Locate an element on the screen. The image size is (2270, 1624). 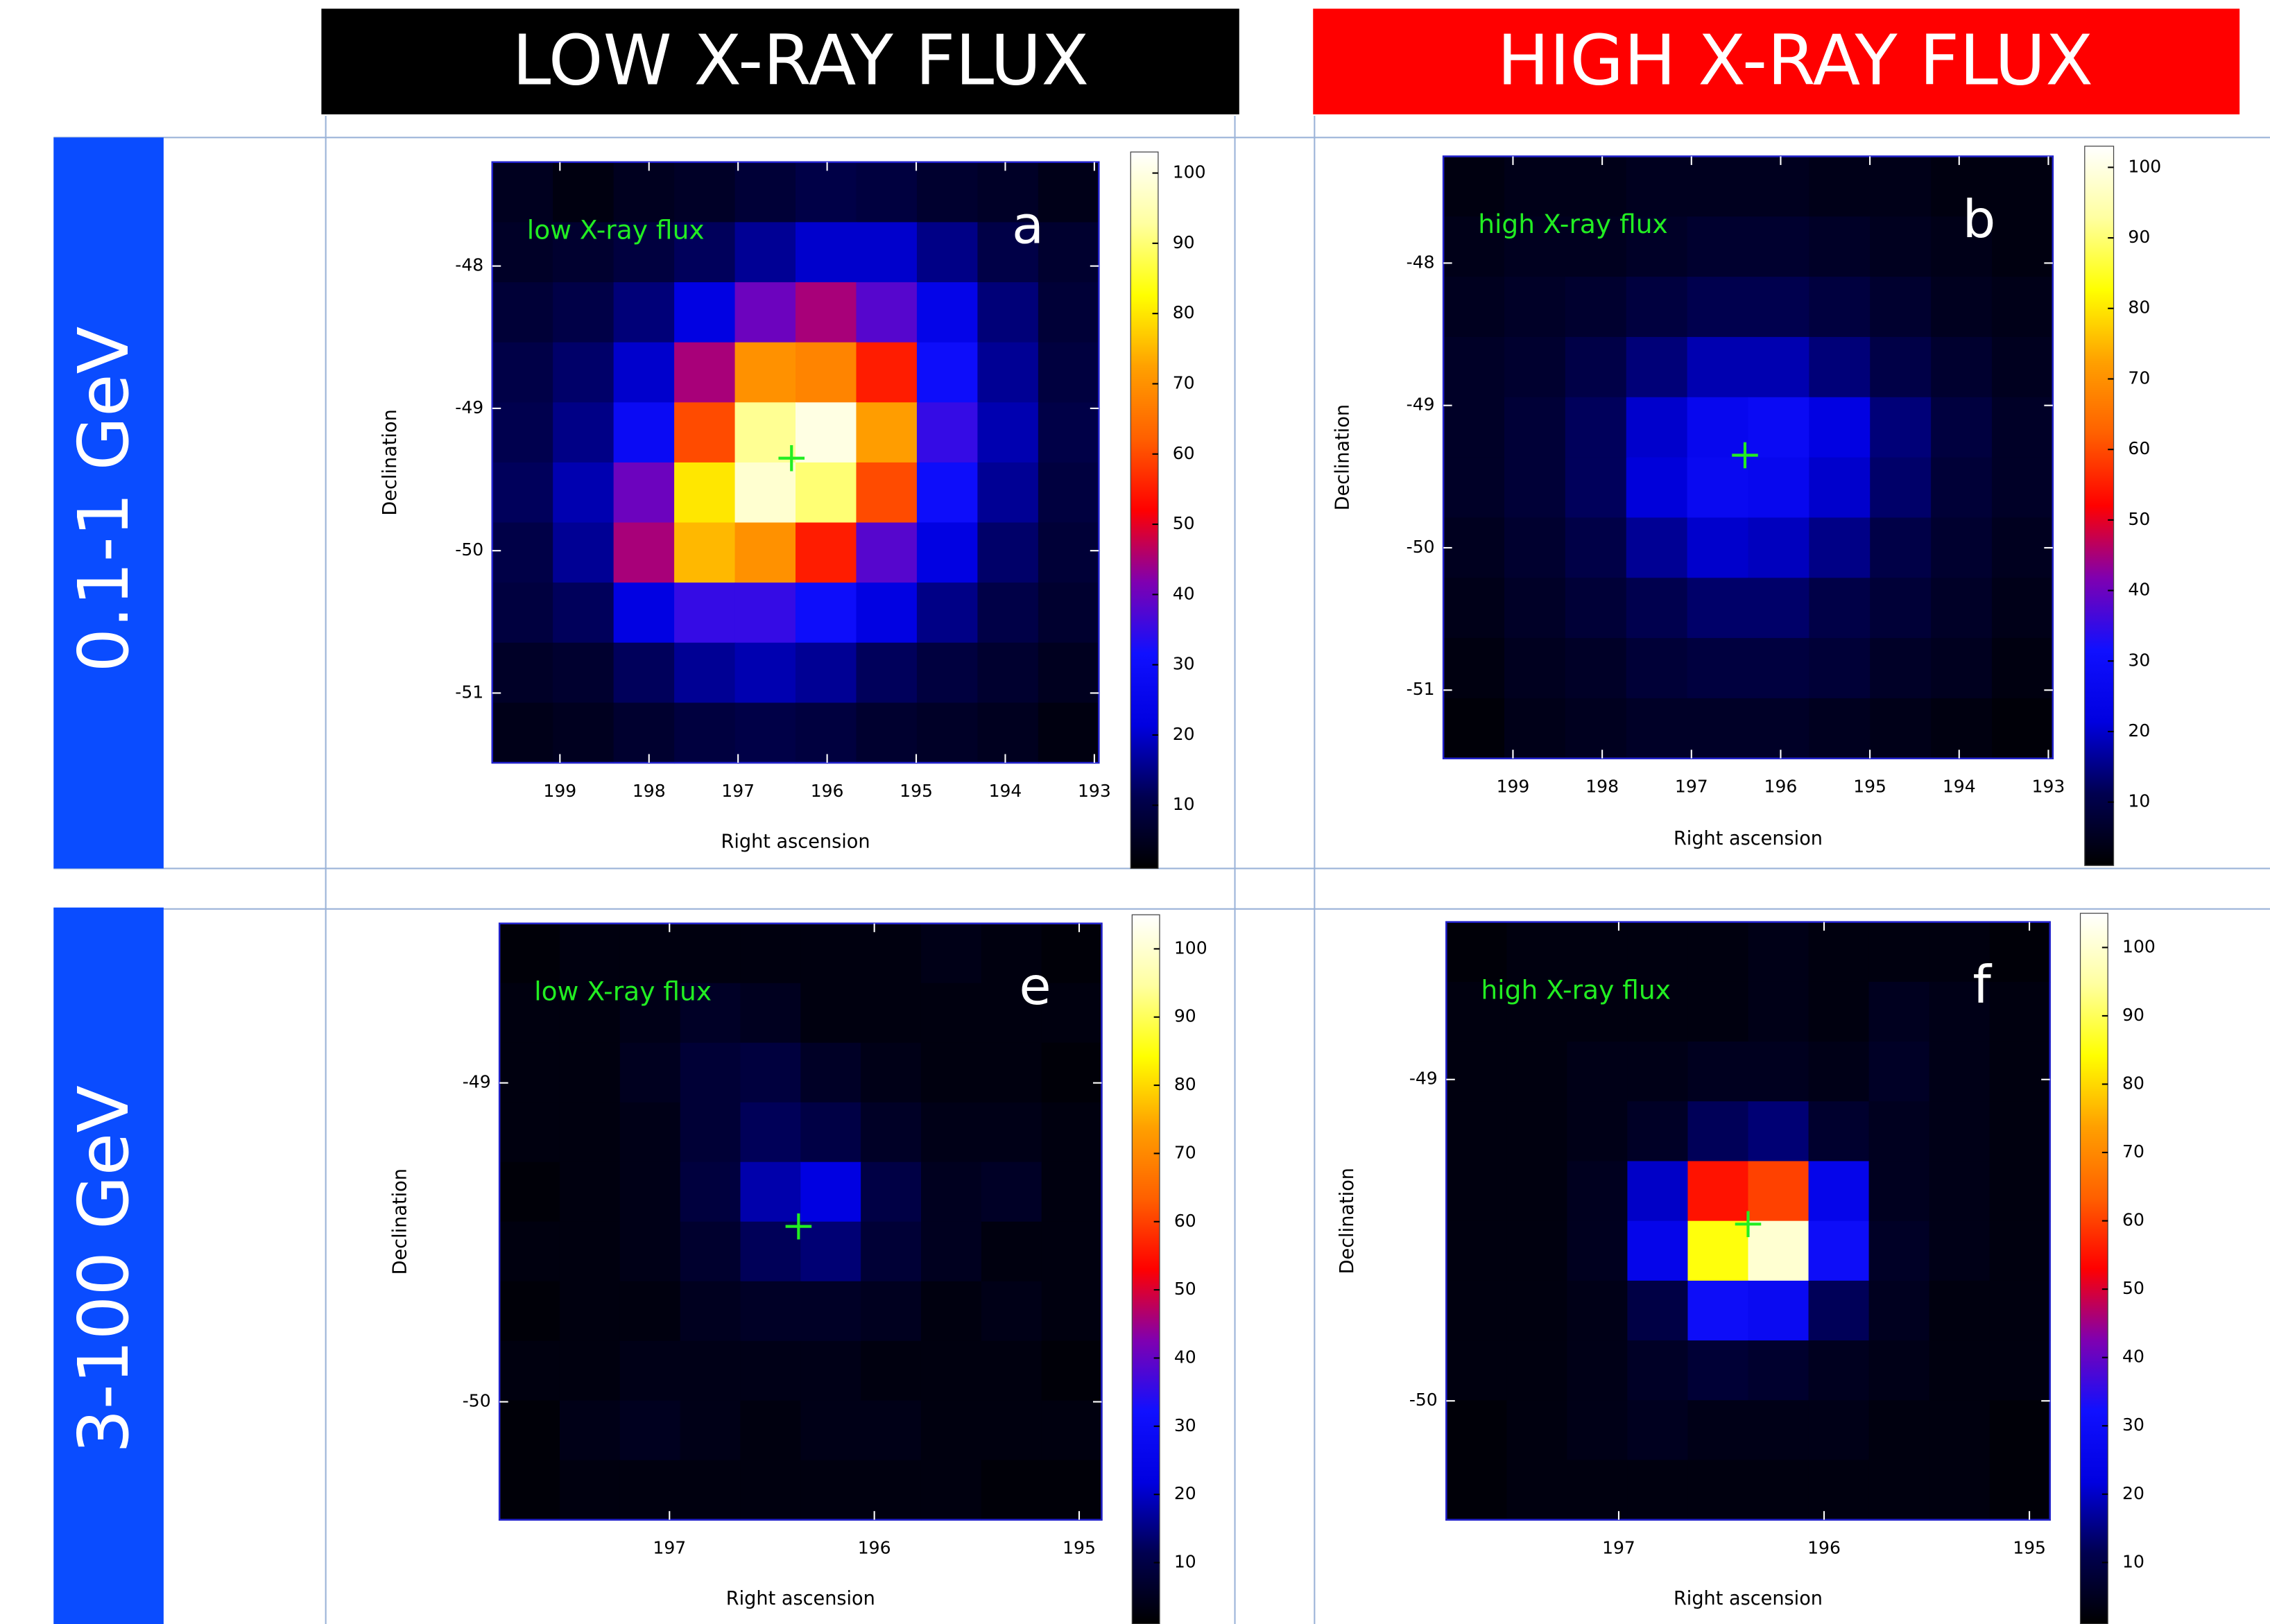
y-tick-label: -51 is located at coordinates (1421, 689).